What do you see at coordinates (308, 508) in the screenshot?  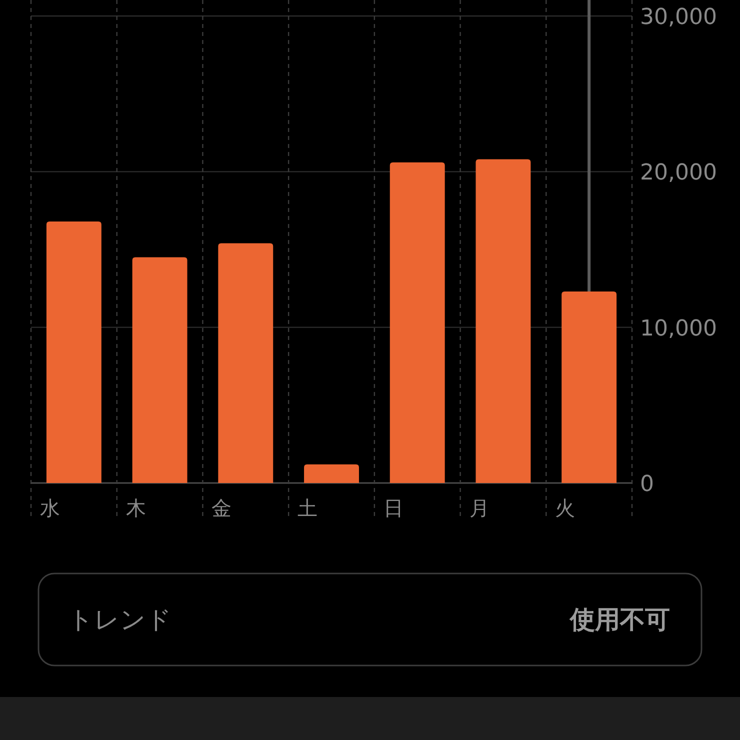 I see `x-tick-label: 土` at bounding box center [308, 508].